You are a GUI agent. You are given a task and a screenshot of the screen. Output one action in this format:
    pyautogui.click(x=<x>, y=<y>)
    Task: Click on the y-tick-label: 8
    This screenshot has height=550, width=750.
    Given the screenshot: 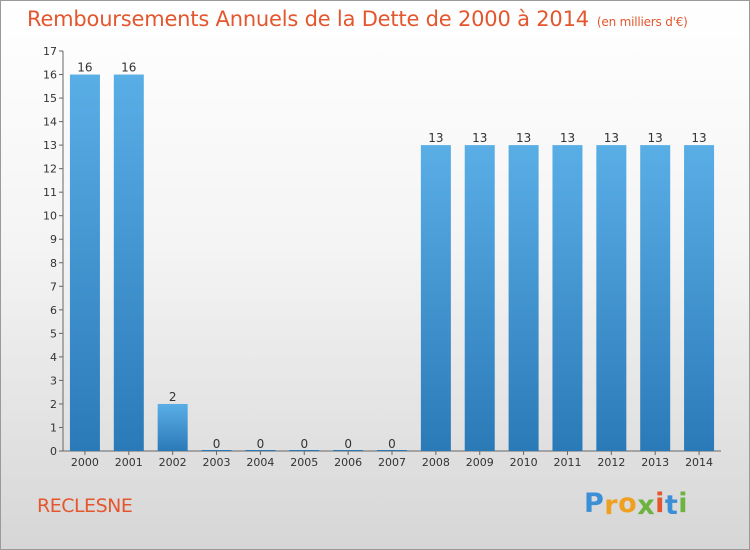 What is the action you would take?
    pyautogui.click(x=53, y=263)
    